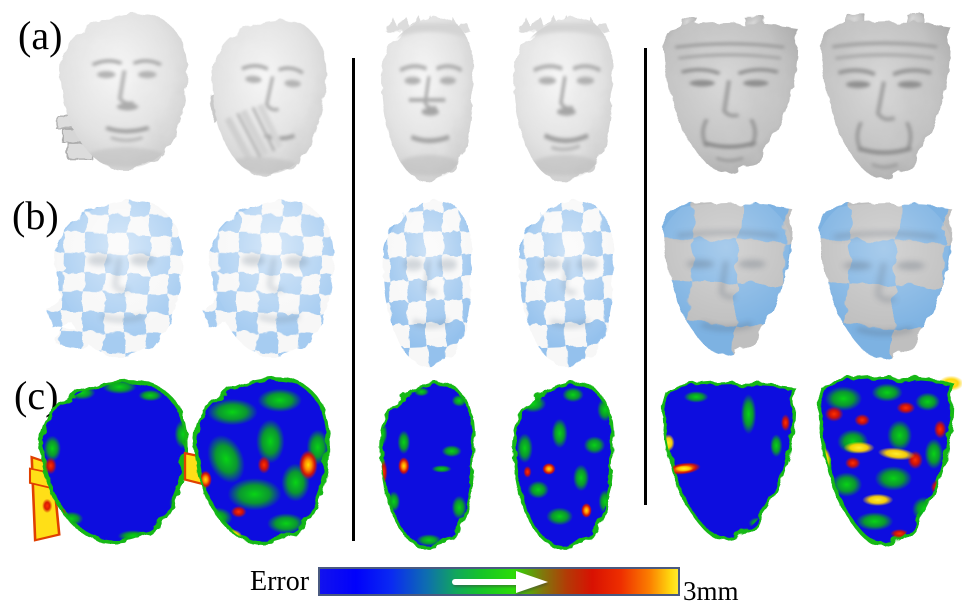 The height and width of the screenshot is (610, 962). I want to click on face-errormap-c4, so click(563, 464).